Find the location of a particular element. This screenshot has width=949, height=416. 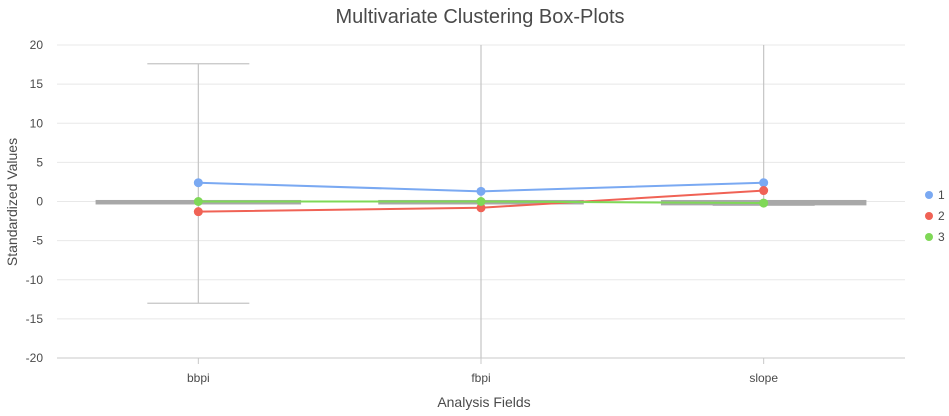

y-tick-label: 15 is located at coordinates (37, 84).